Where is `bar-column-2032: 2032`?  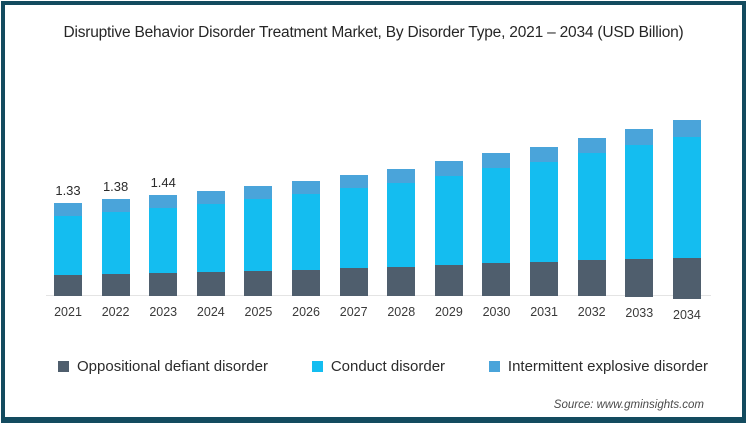
bar-column-2032: 2032 is located at coordinates (591, 216).